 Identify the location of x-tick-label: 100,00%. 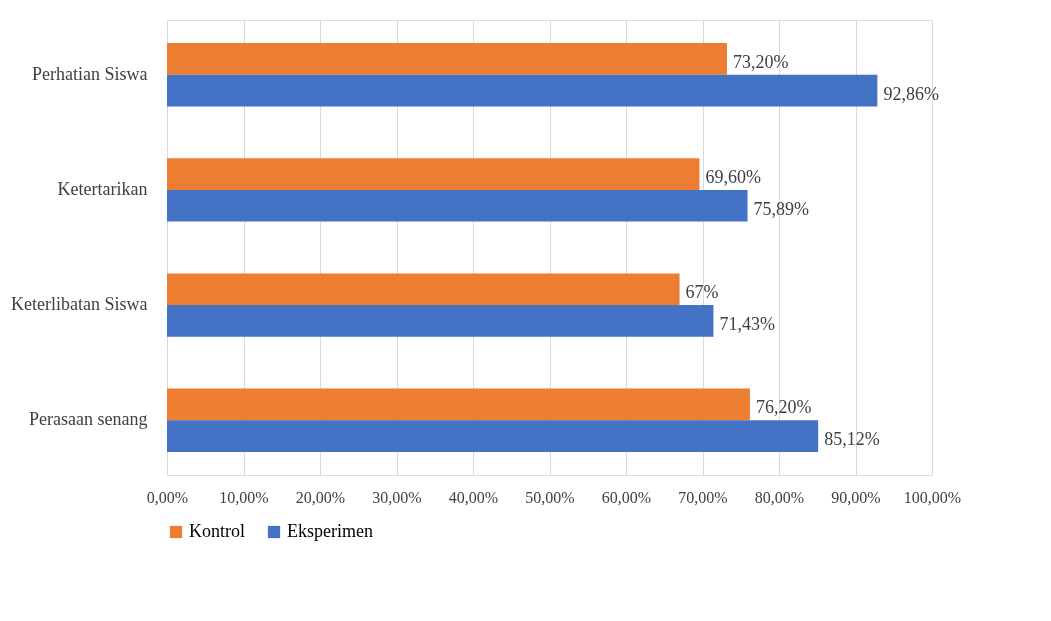
(932, 497).